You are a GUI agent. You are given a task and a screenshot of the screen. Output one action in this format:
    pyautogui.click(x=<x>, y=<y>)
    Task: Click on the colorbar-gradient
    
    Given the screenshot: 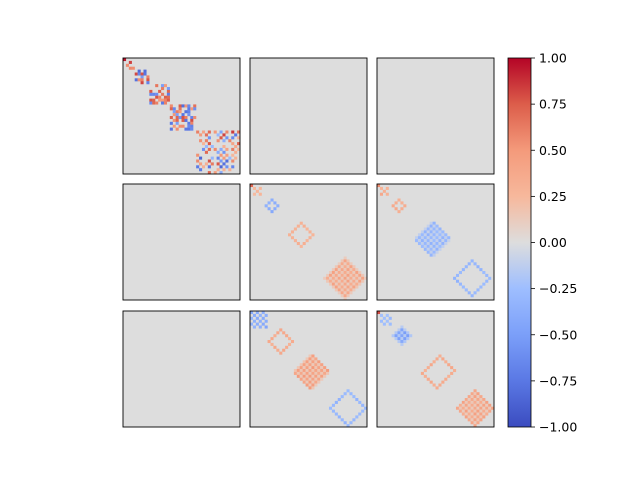 What is the action you would take?
    pyautogui.click(x=519, y=242)
    